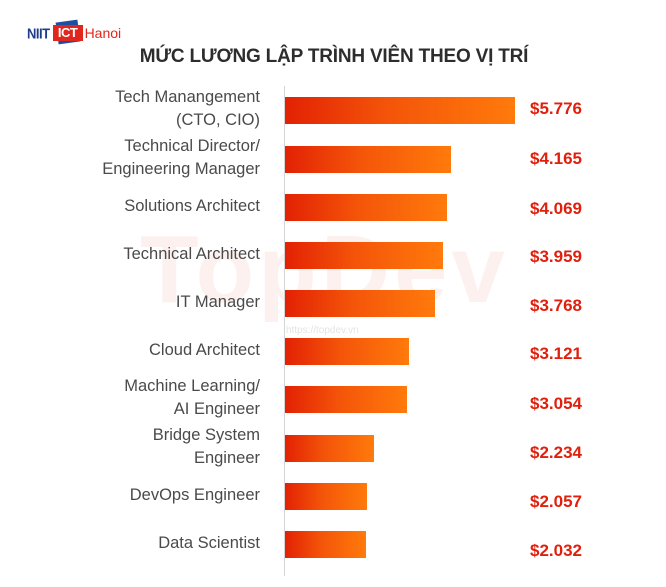  What do you see at coordinates (192, 205) in the screenshot?
I see `category-label-line: Solutions Architect` at bounding box center [192, 205].